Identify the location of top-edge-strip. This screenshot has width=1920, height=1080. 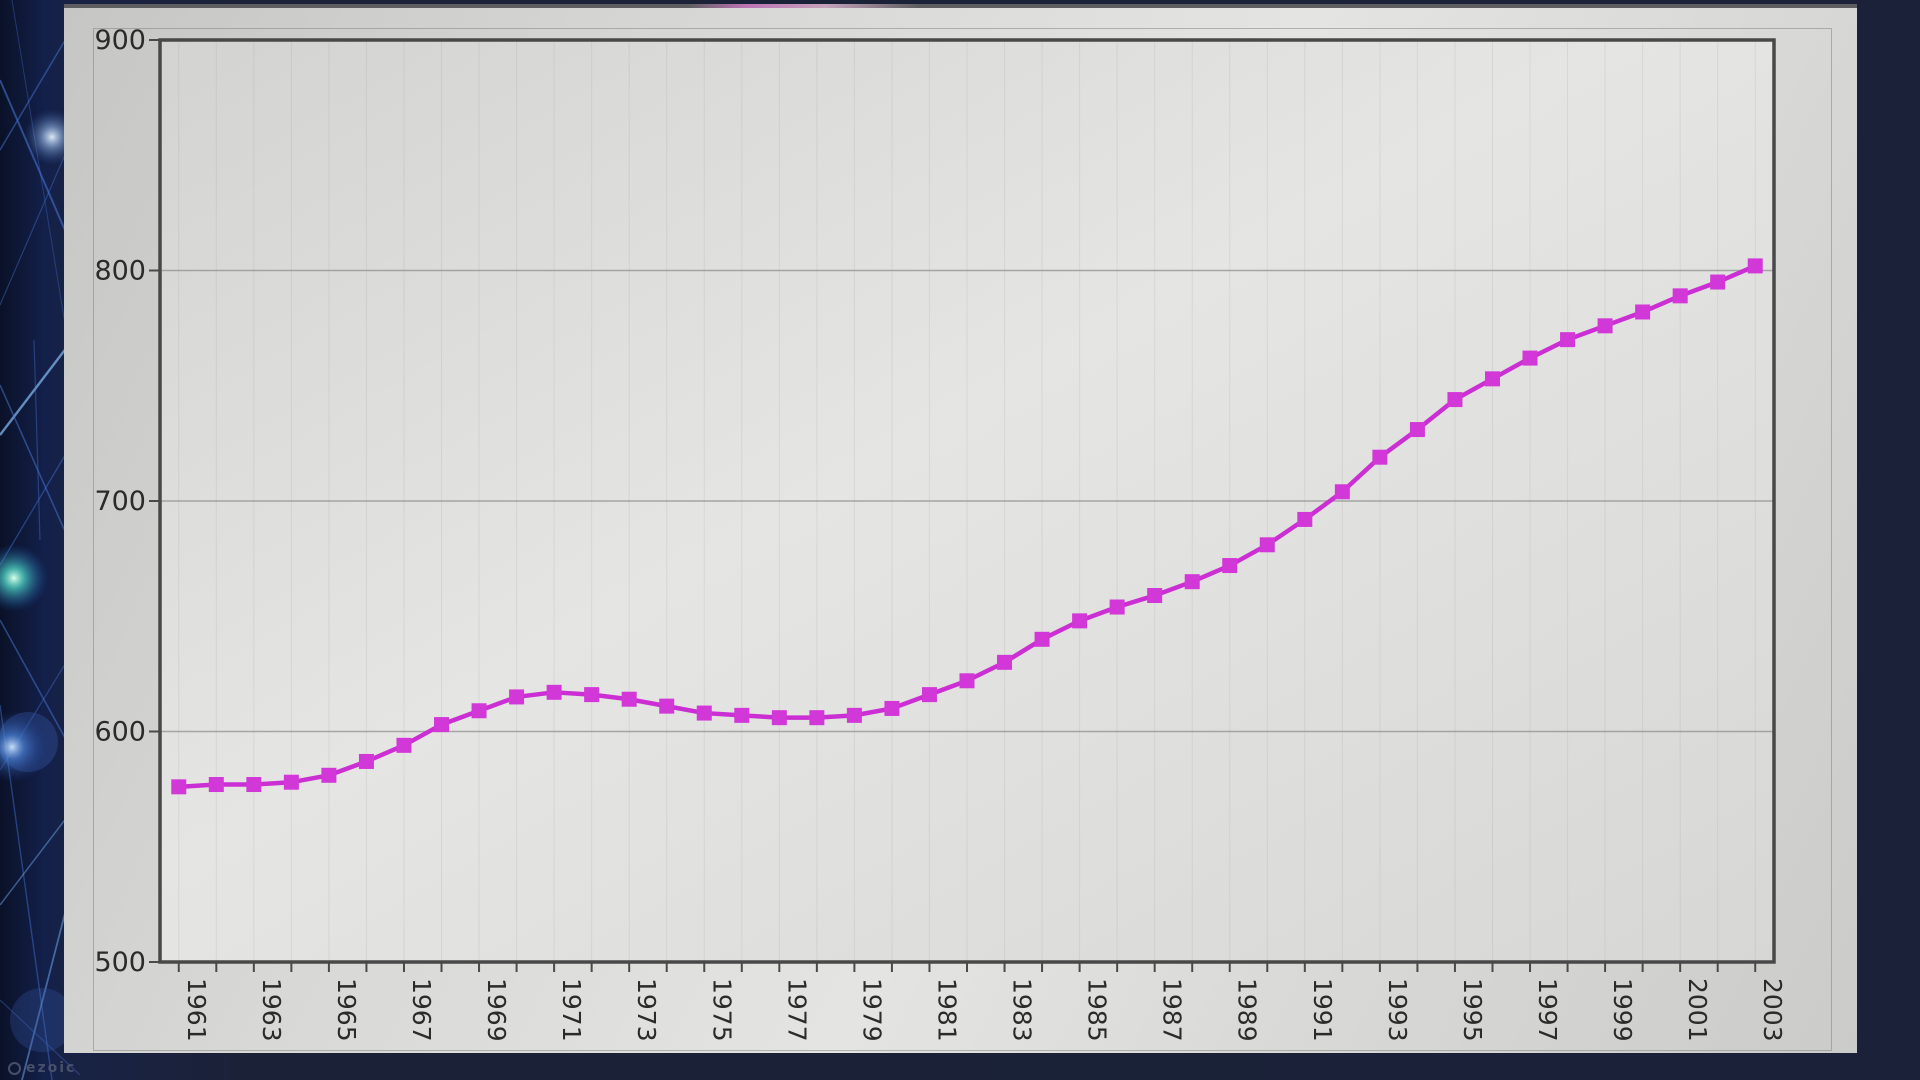
(960, 6).